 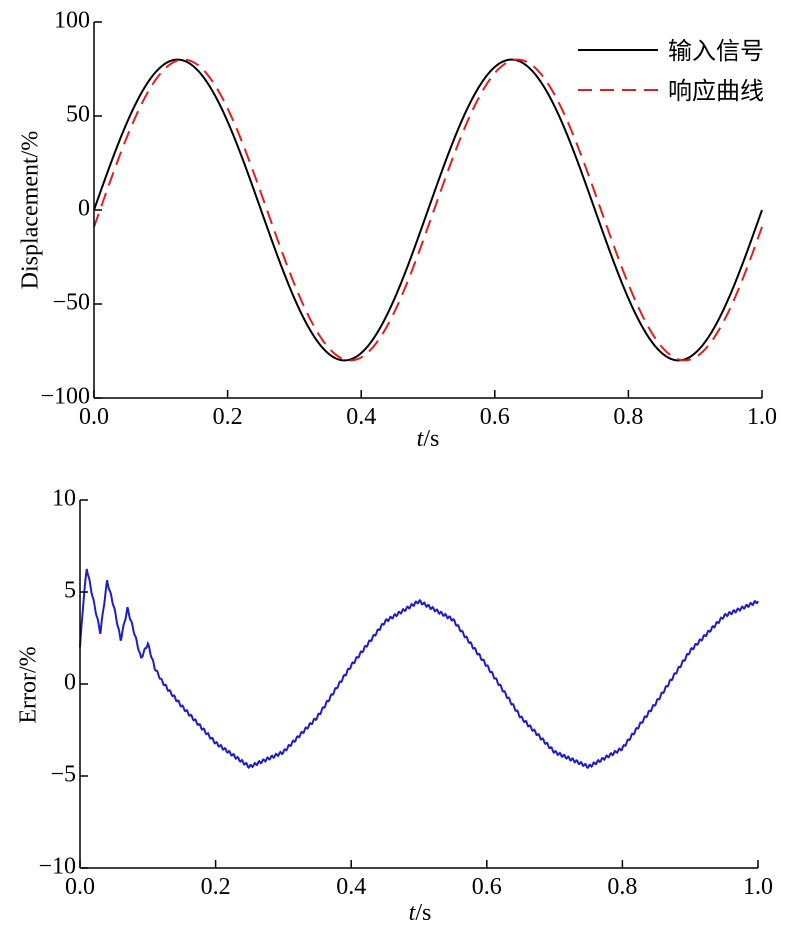 I want to click on bottom-xtick-label: 0.2, so click(x=216, y=887).